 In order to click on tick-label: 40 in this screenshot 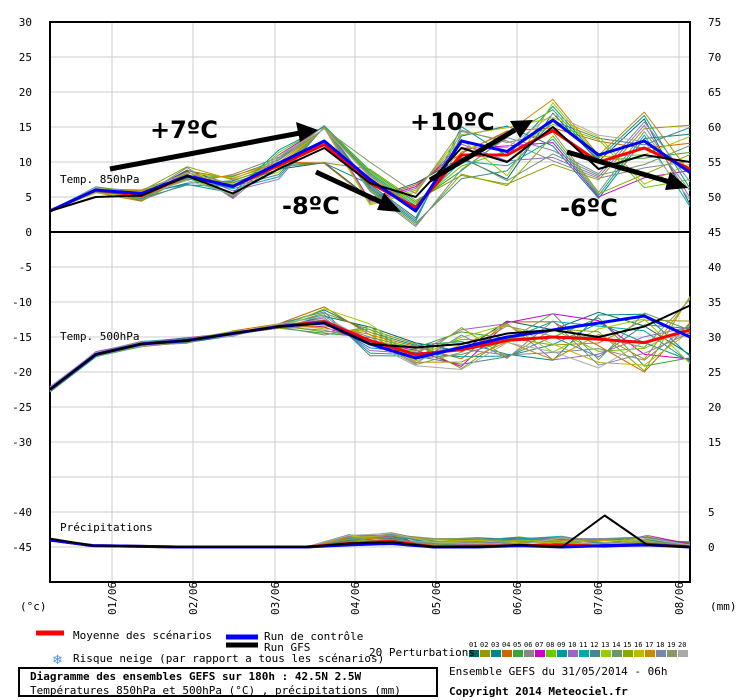, I will do `click(714, 267)`.